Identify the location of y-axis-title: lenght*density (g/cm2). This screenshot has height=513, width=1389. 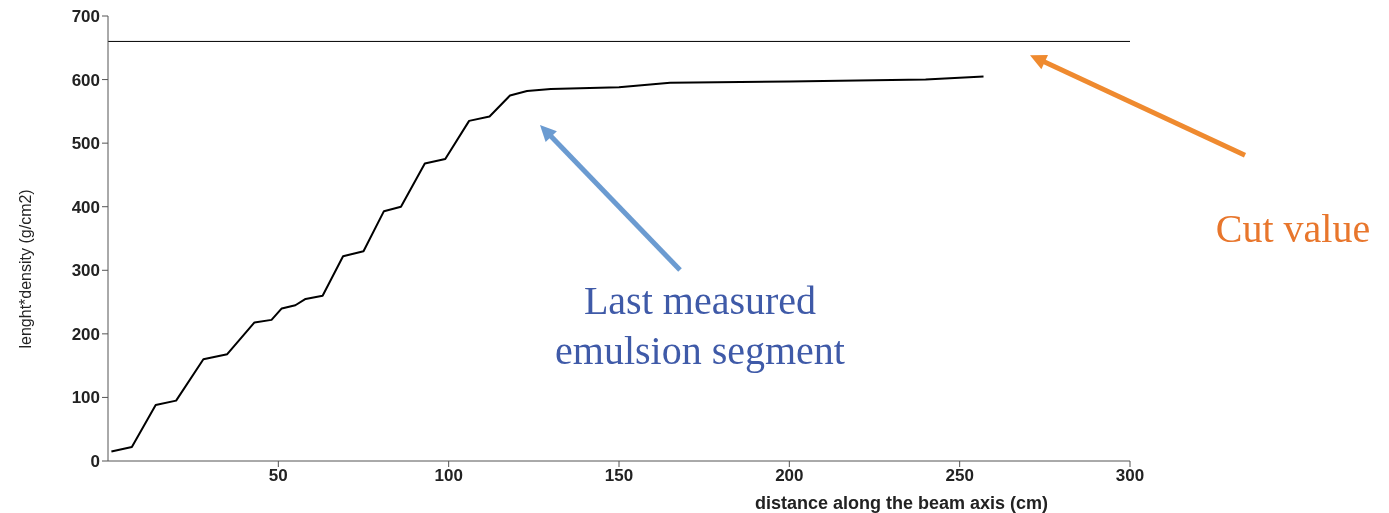
(25, 269).